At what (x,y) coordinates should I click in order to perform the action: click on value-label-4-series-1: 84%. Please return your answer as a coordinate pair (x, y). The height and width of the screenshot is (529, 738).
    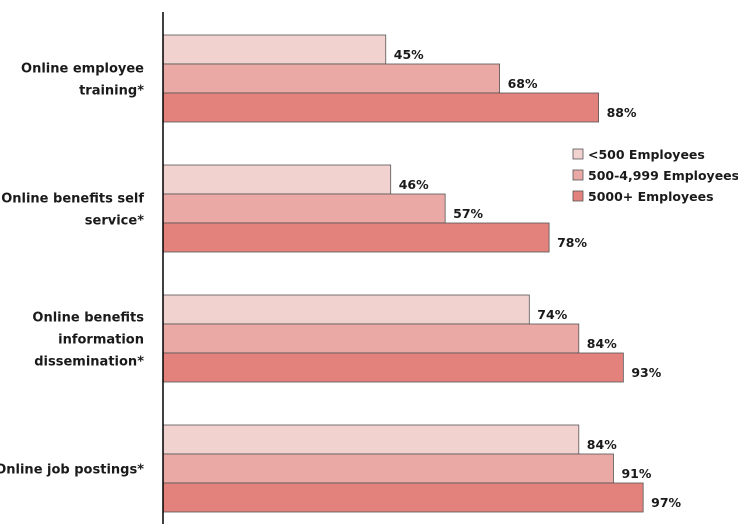
    Looking at the image, I should click on (602, 444).